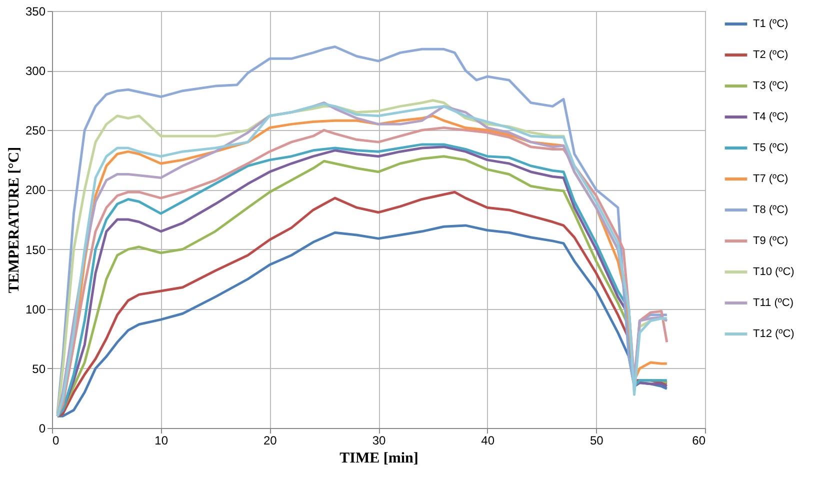  What do you see at coordinates (770, 24) in the screenshot?
I see `legend-label: T1 (ºC)` at bounding box center [770, 24].